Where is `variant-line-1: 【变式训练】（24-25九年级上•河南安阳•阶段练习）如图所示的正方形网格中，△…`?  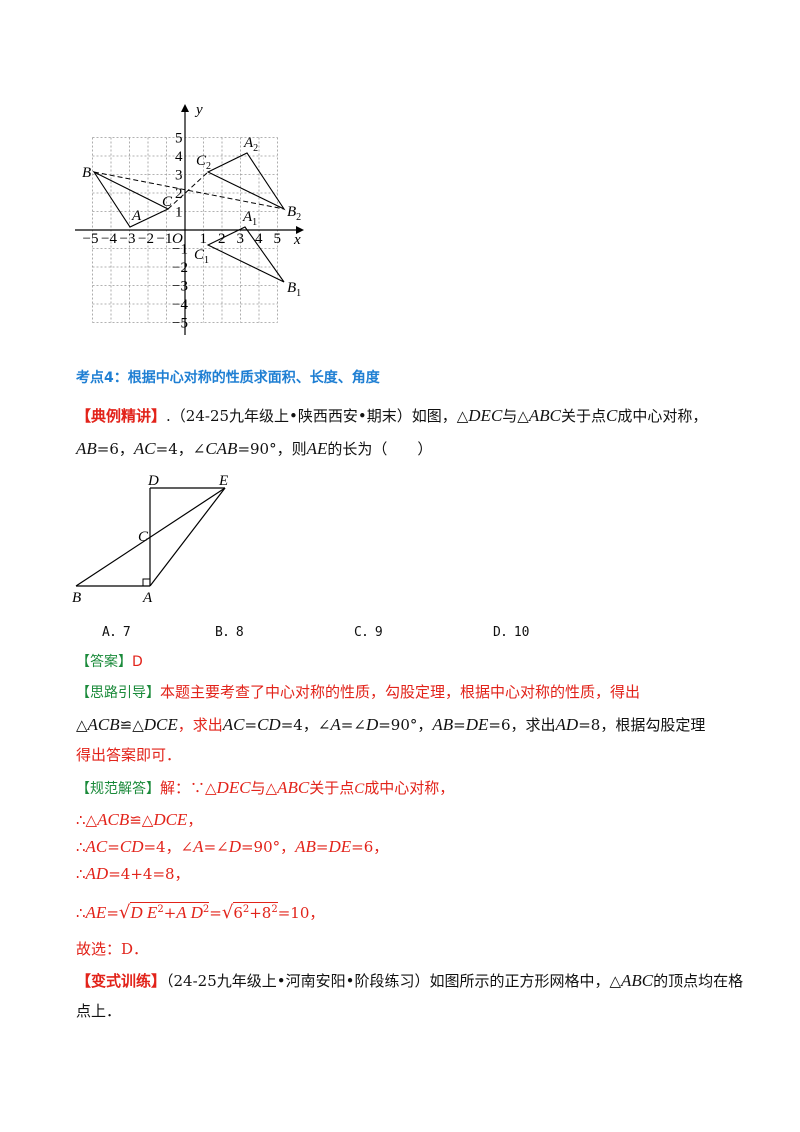 variant-line-1: 【变式训练】（24-25九年级上•河南安阳•阶段练习）如图所示的正方形网格中，△… is located at coordinates (409, 980).